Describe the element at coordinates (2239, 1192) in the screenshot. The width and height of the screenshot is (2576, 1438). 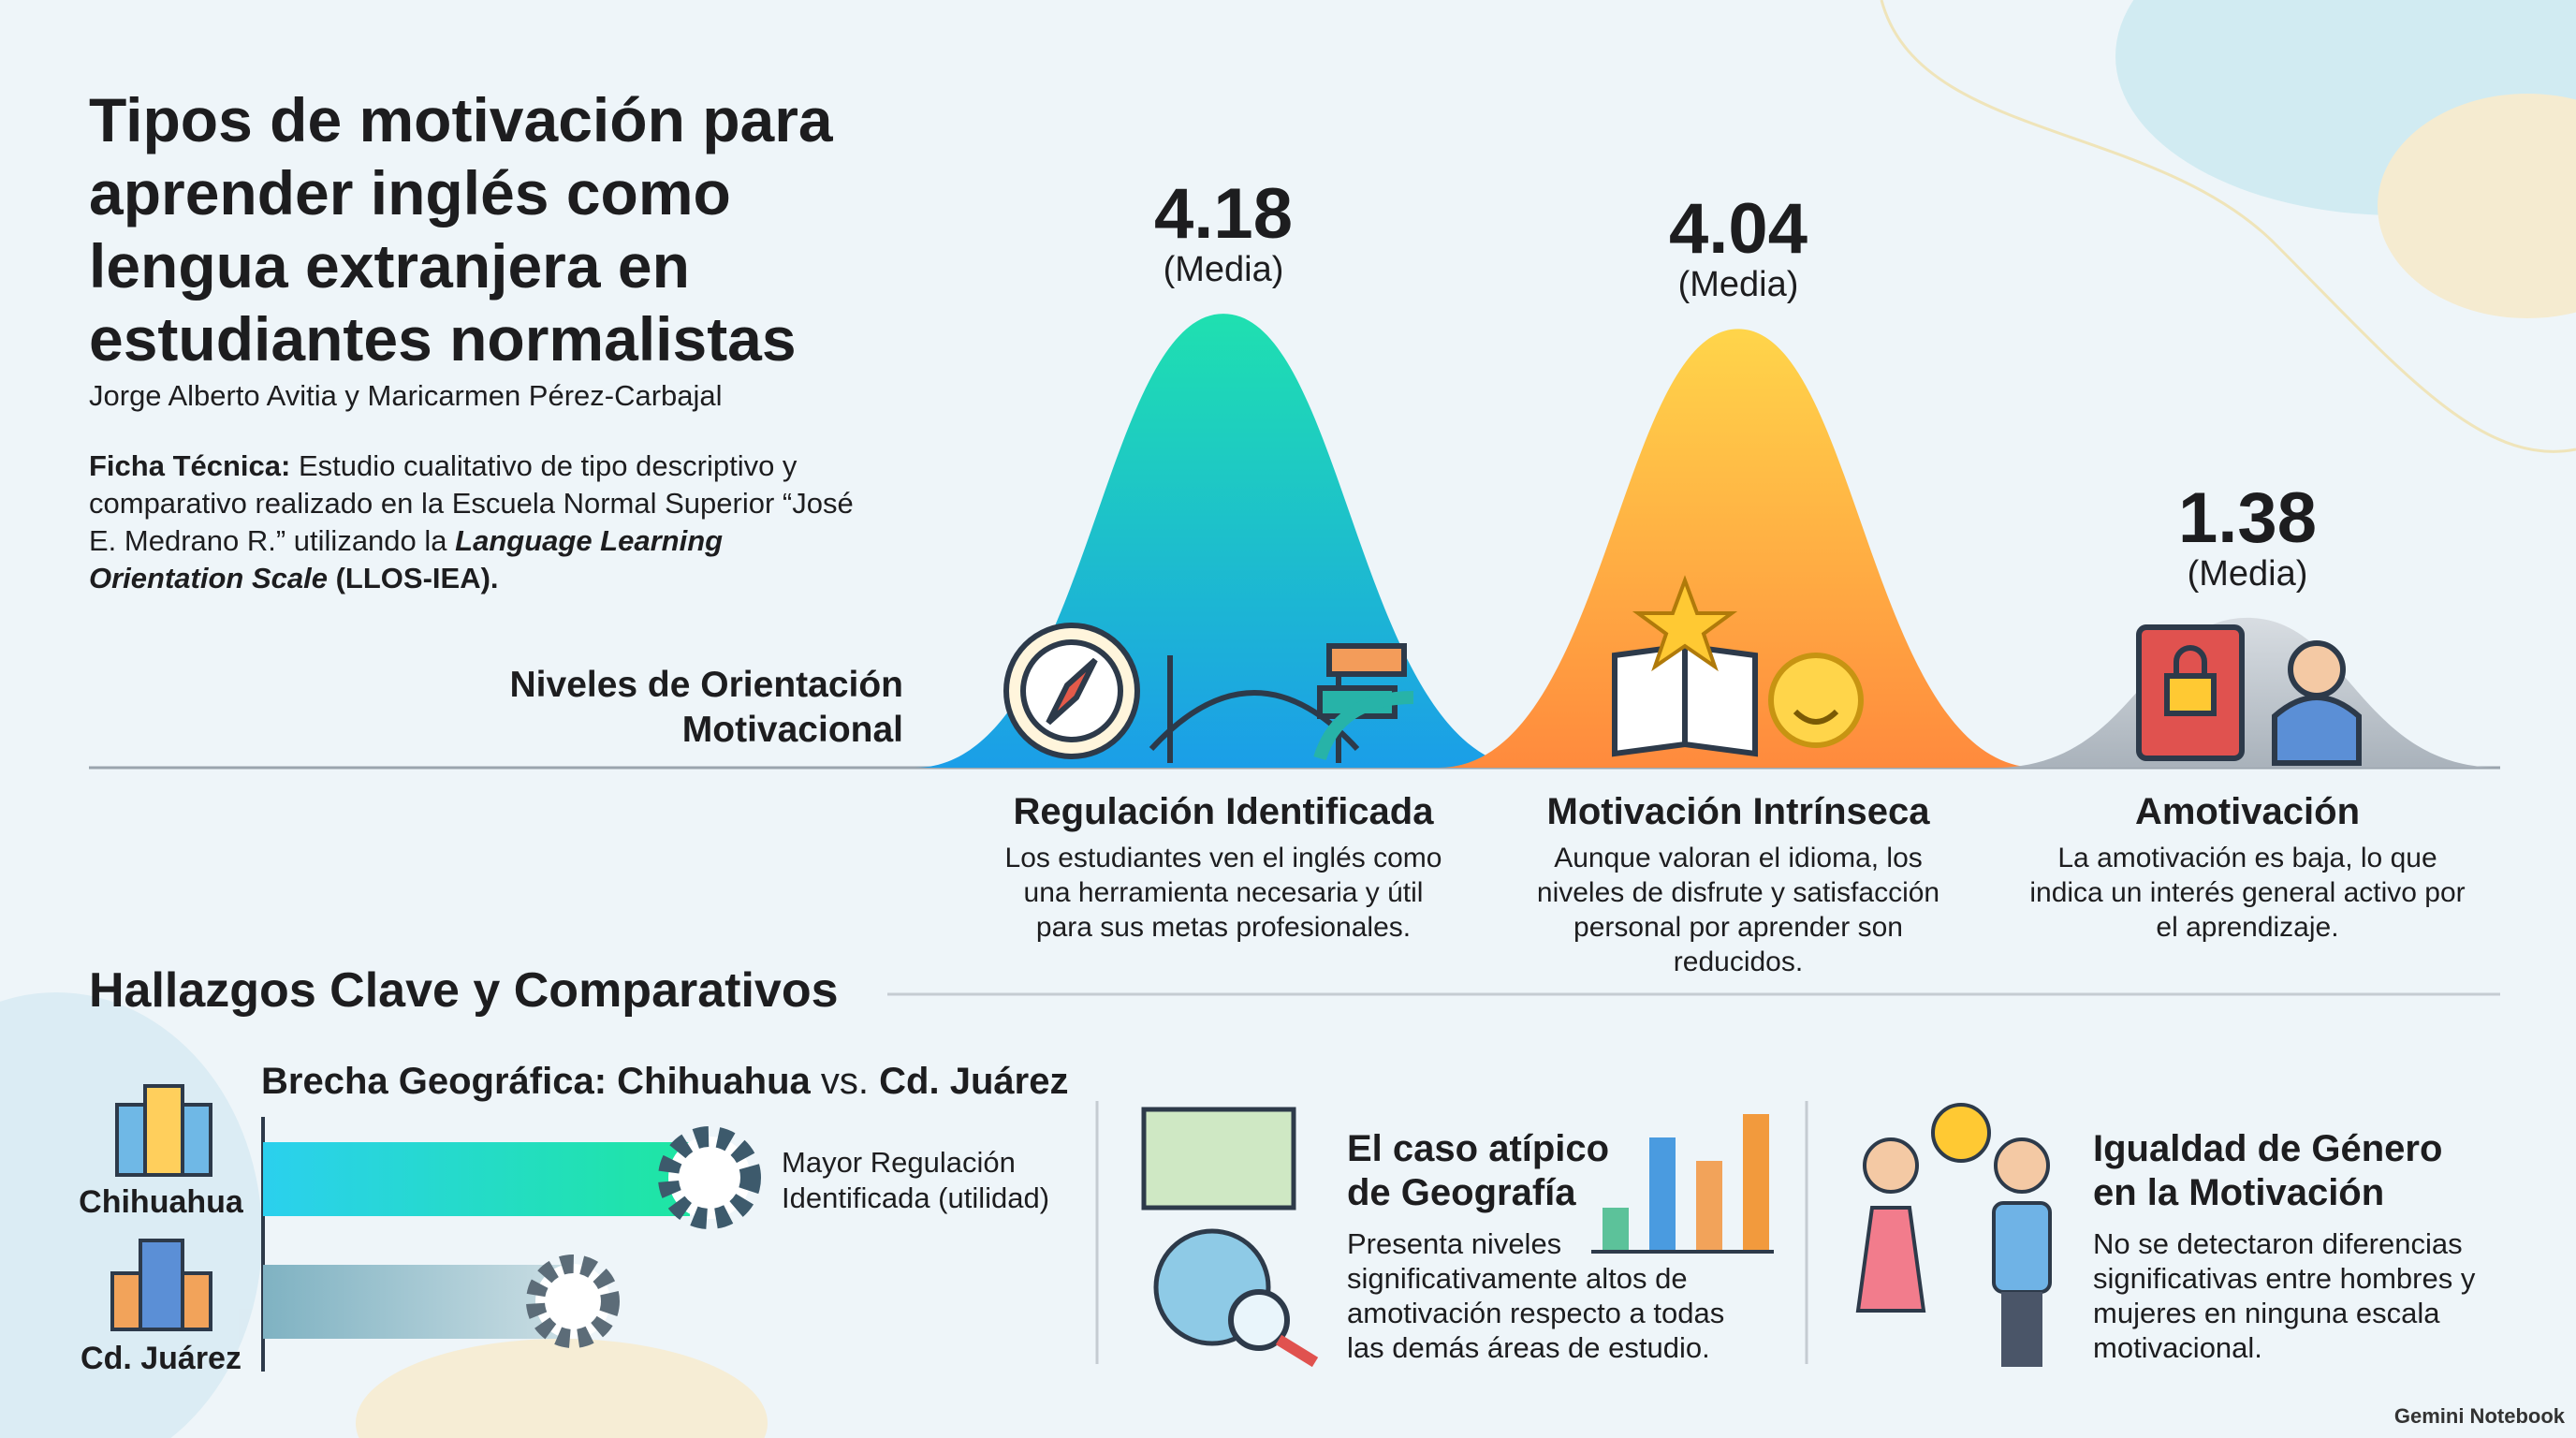
I see `finding-title: en la Motivación` at that location.